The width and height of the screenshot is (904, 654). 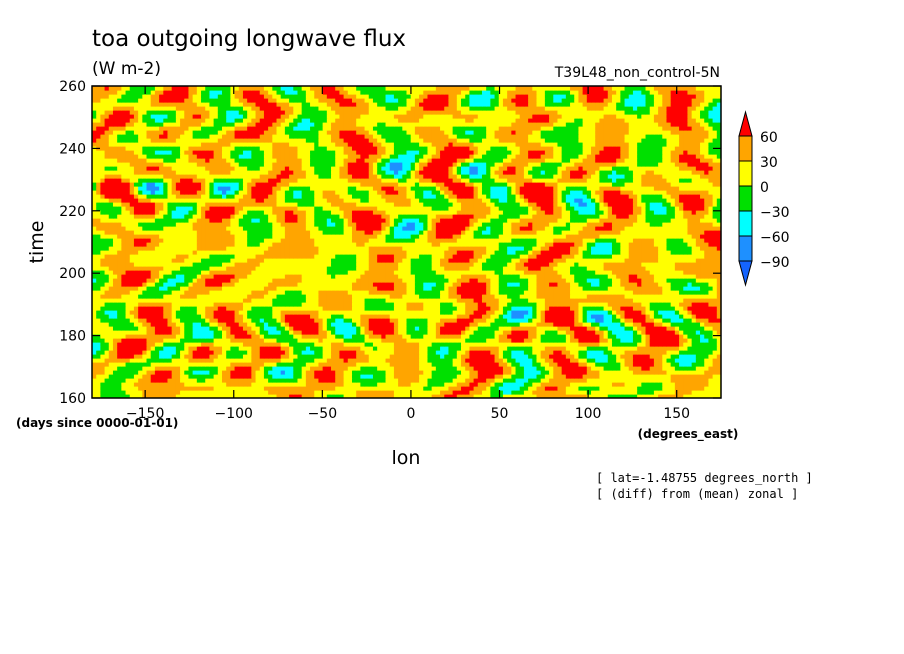 I want to click on colorbar-label: −30, so click(x=775, y=213).